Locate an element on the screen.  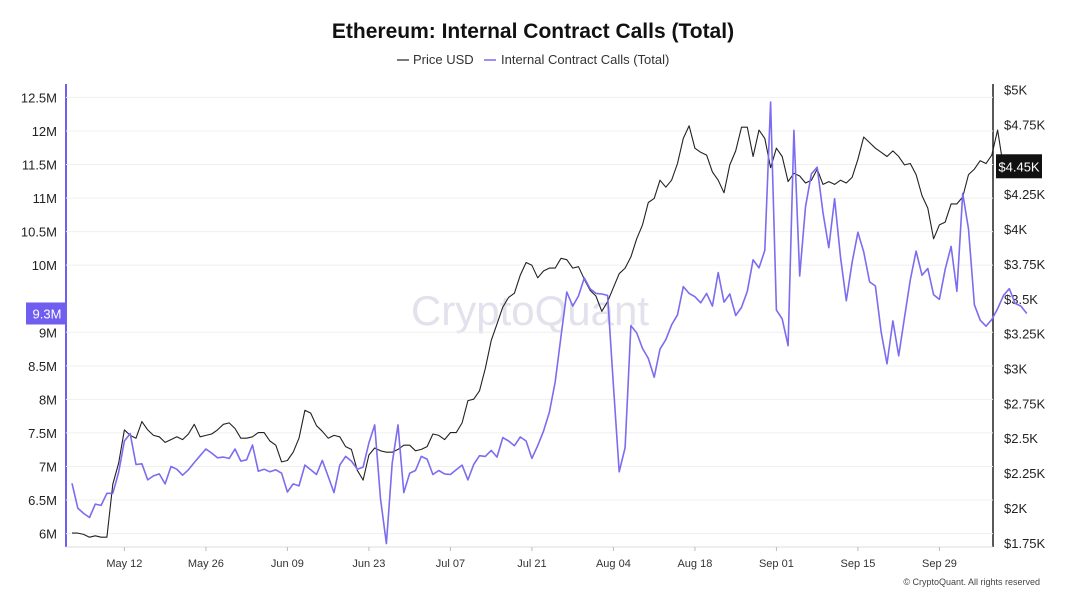
x-tick-label: Sep 29 is located at coordinates (939, 564).